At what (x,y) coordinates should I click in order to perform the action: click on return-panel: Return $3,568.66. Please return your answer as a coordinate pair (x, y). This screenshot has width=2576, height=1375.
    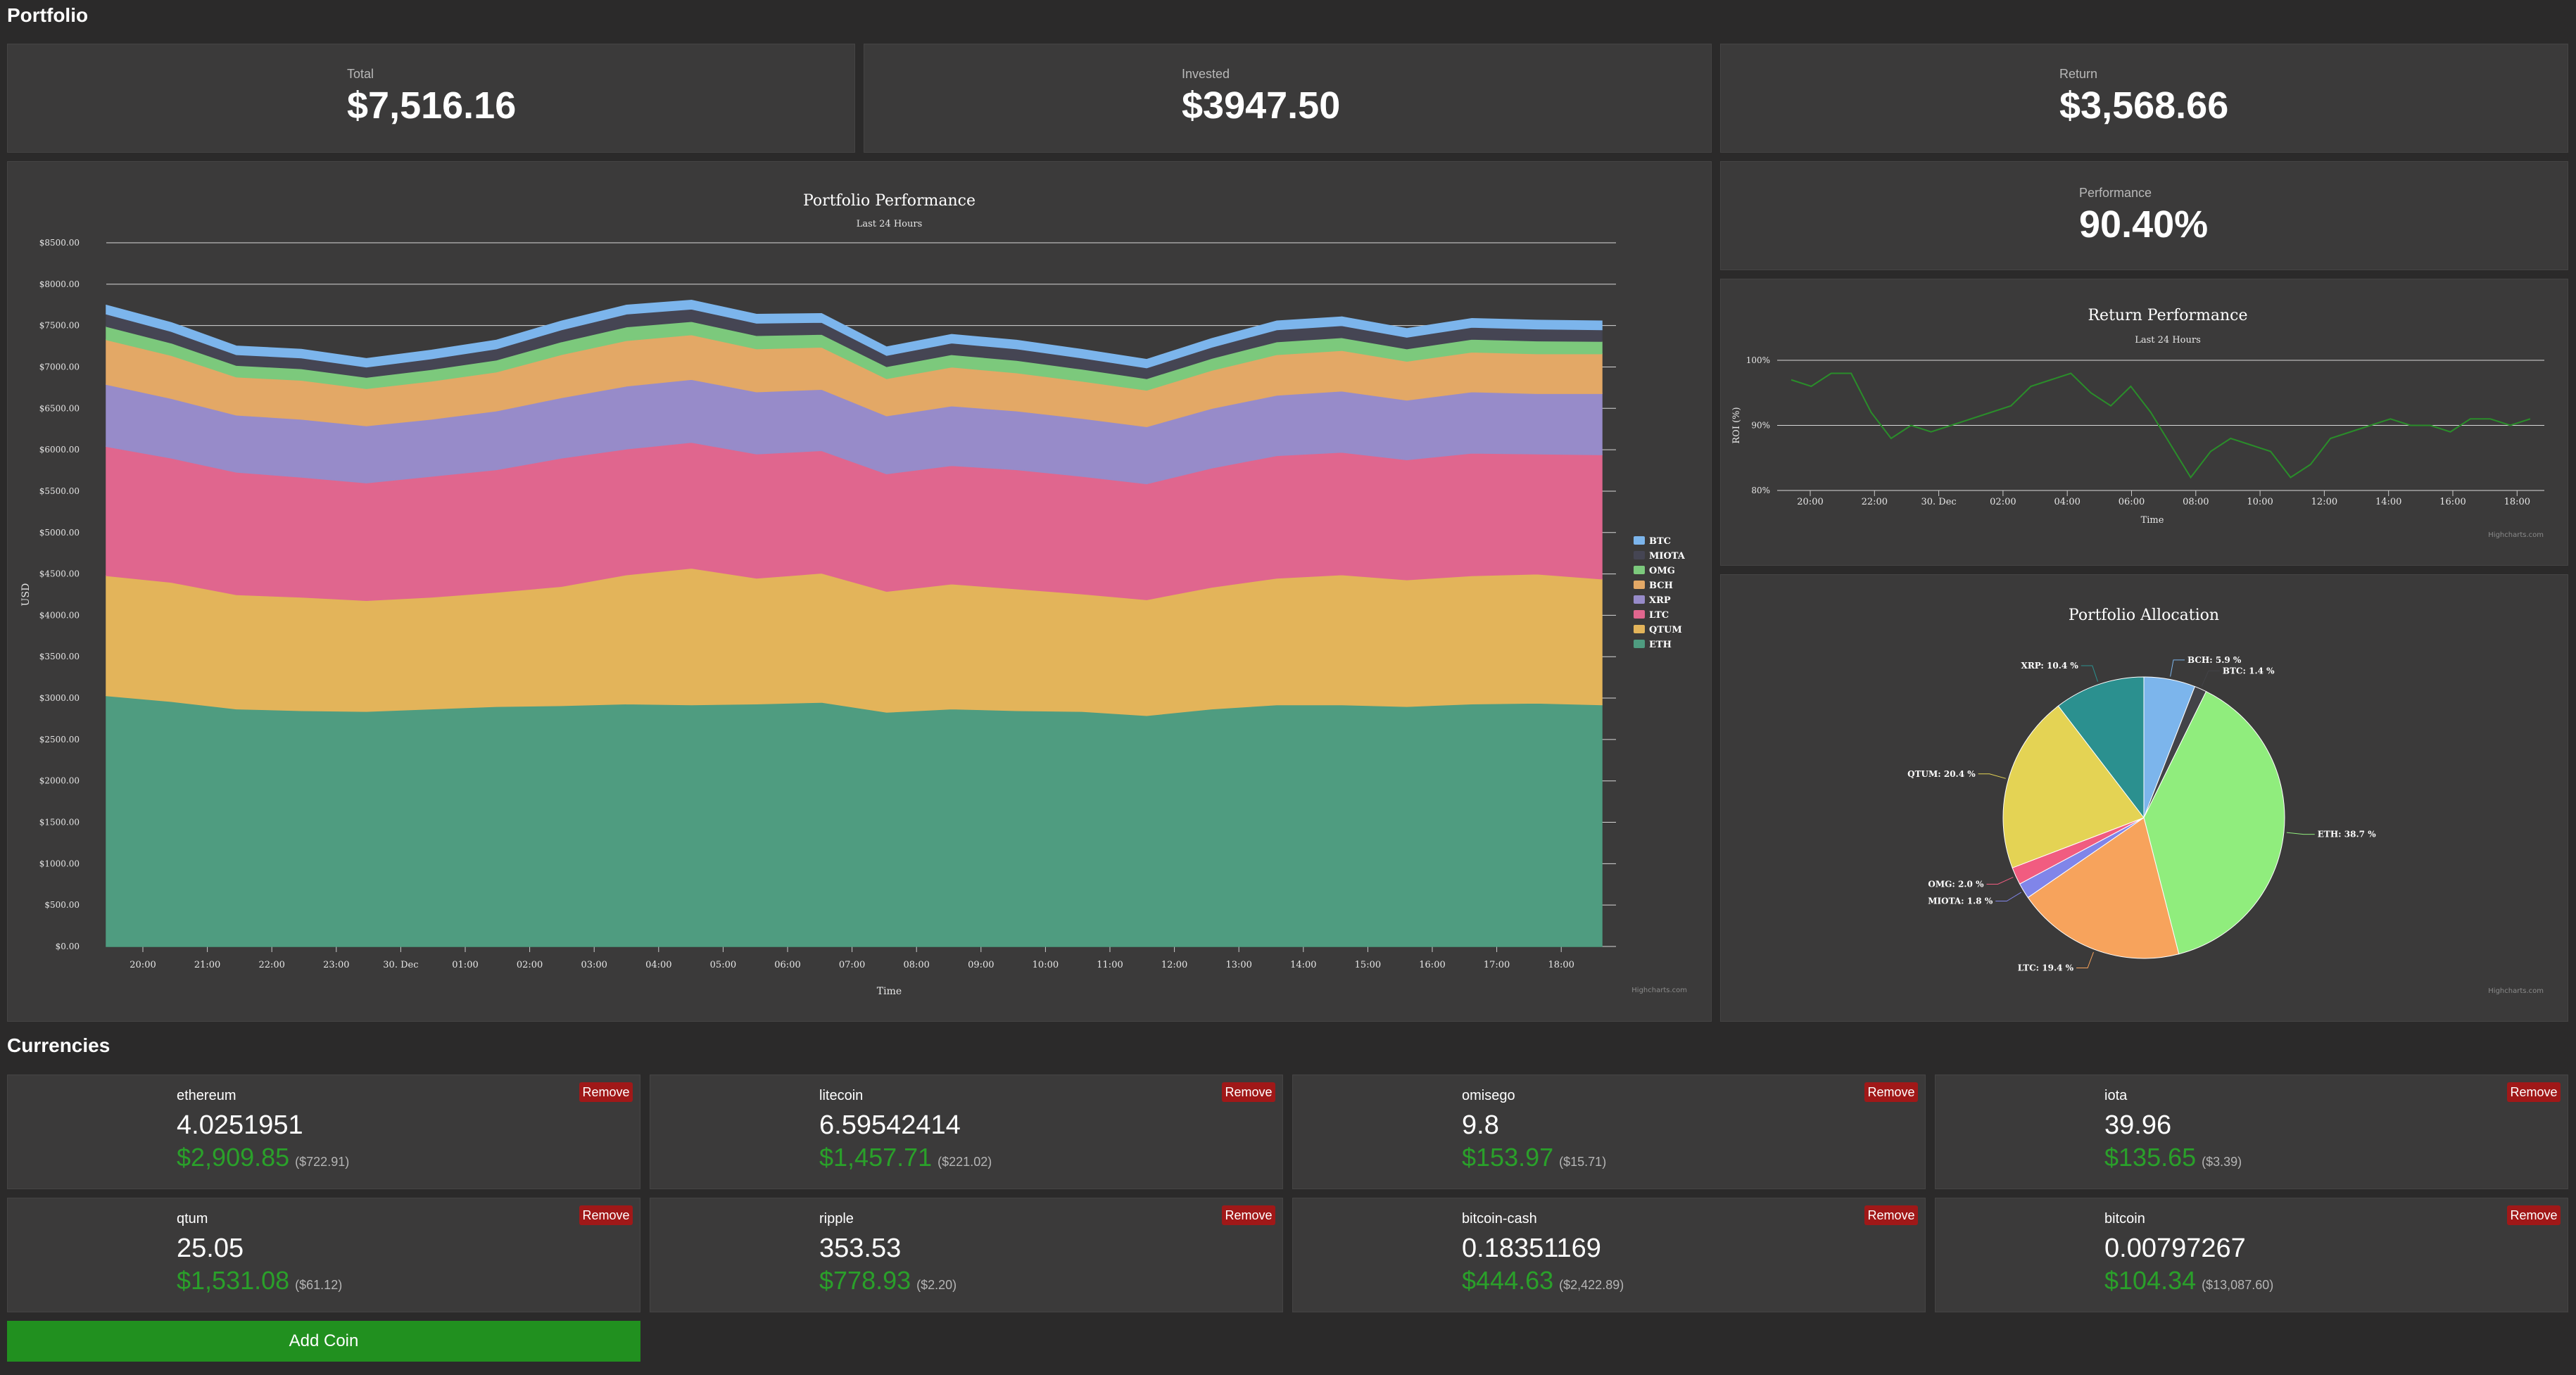
    Looking at the image, I should click on (2144, 98).